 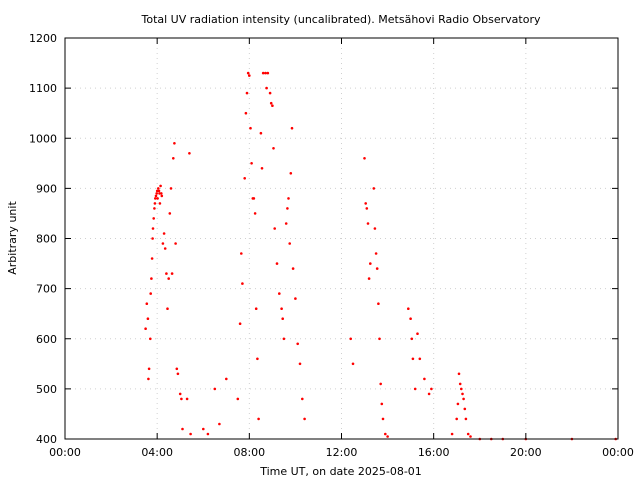 I want to click on x-tick-label: 16:00, so click(x=434, y=452).